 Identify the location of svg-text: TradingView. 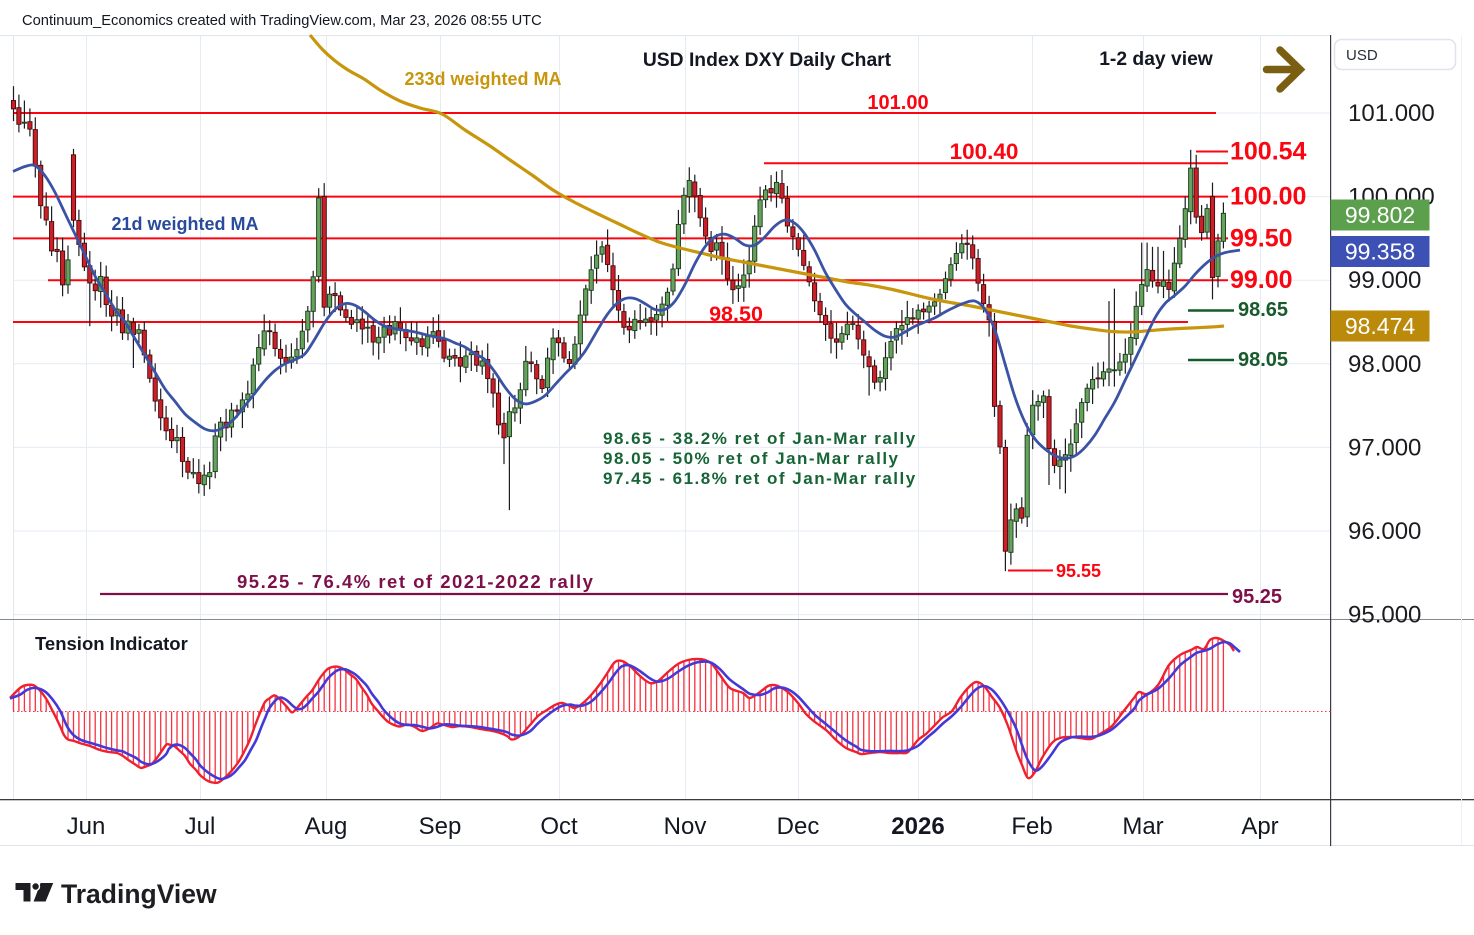
(139, 894).